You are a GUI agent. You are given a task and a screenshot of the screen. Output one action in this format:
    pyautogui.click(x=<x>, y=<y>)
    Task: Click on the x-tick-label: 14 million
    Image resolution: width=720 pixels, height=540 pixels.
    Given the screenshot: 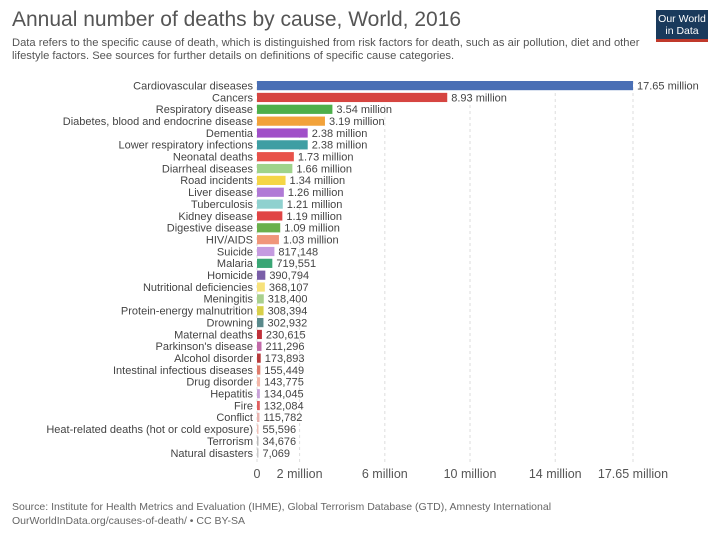 What is the action you would take?
    pyautogui.click(x=555, y=474)
    